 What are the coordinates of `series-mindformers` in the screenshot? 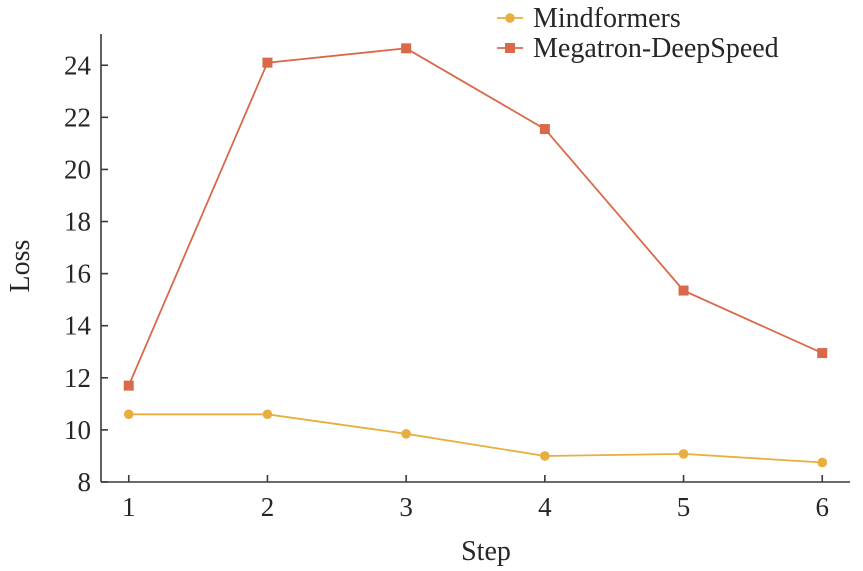 It's located at (475, 438).